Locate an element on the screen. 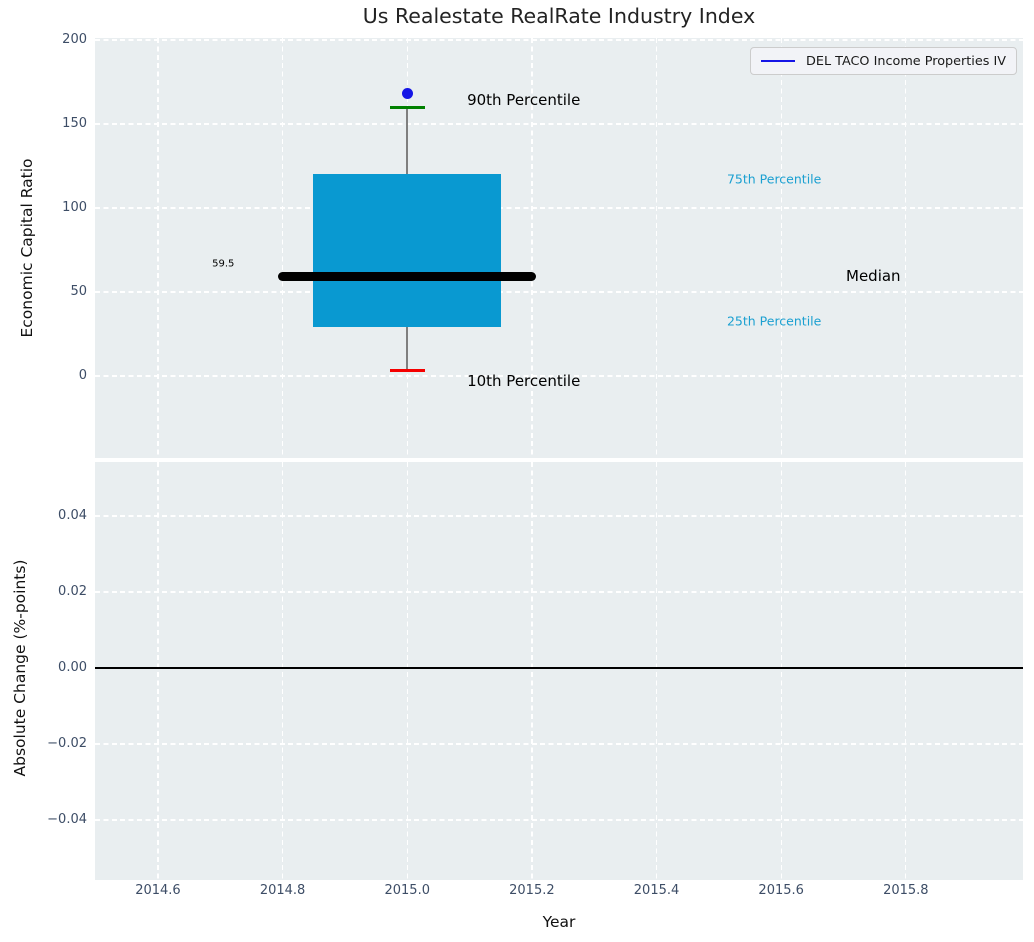 The width and height of the screenshot is (1034, 942). x-tick-label: 2014.6 is located at coordinates (158, 890).